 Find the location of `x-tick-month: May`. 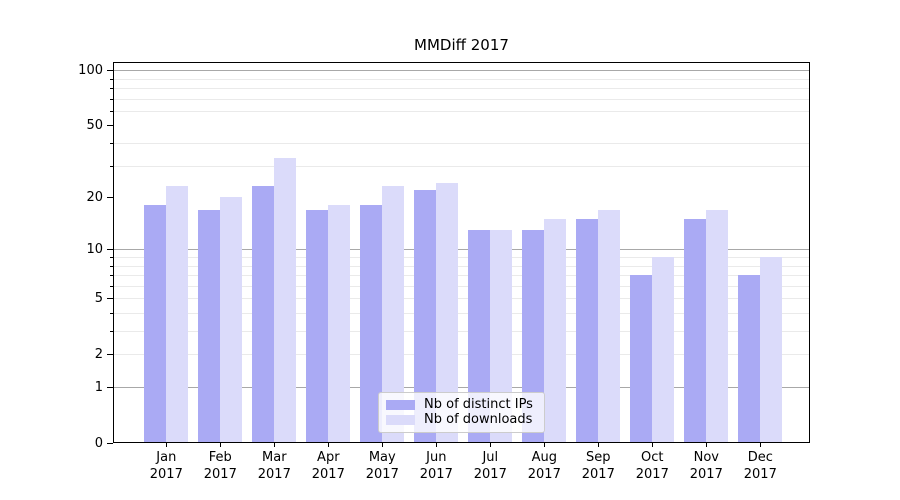

x-tick-month: May is located at coordinates (382, 457).